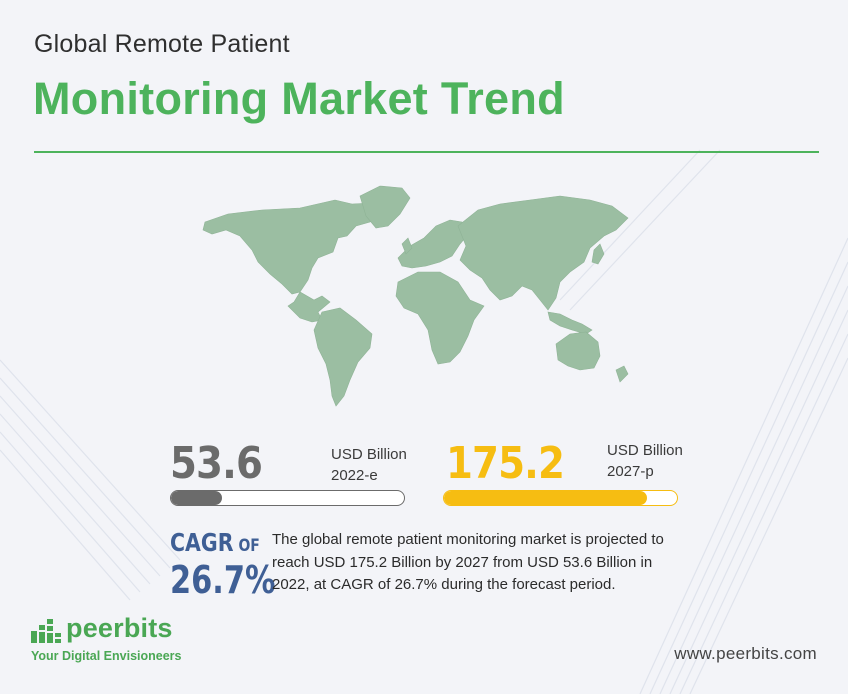  What do you see at coordinates (249, 546) in the screenshot?
I see `cagr-of-text: OF` at bounding box center [249, 546].